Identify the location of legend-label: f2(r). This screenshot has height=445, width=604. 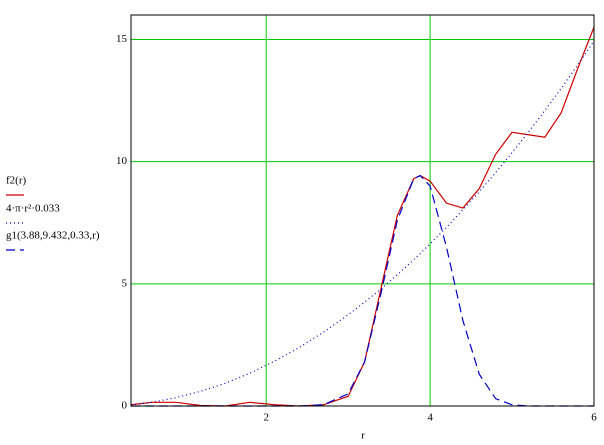
(16, 181).